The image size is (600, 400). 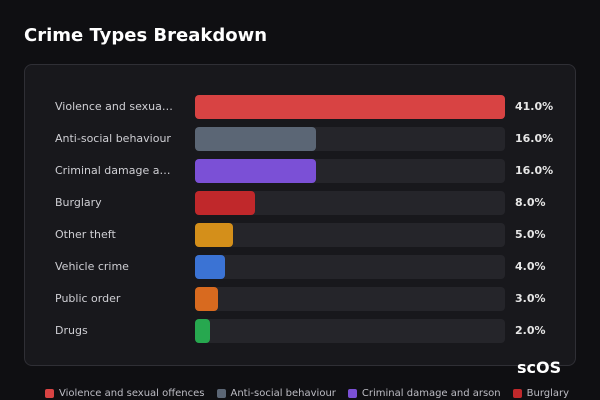 I want to click on category-label: Criminal damage and arson, so click(x=114, y=170).